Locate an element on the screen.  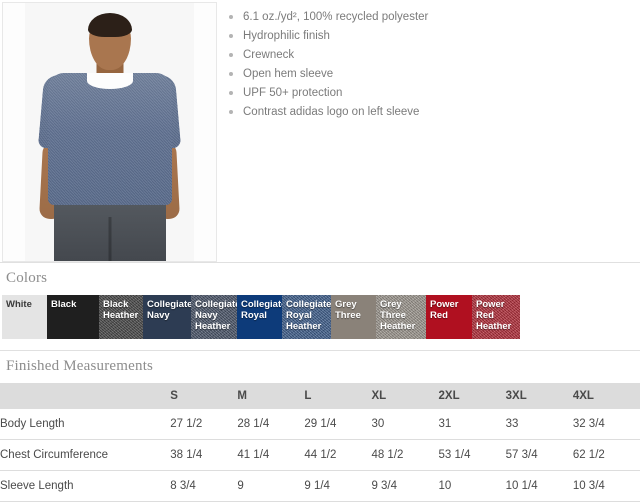
feature-item: Open hem sleeve is located at coordinates (432, 74).